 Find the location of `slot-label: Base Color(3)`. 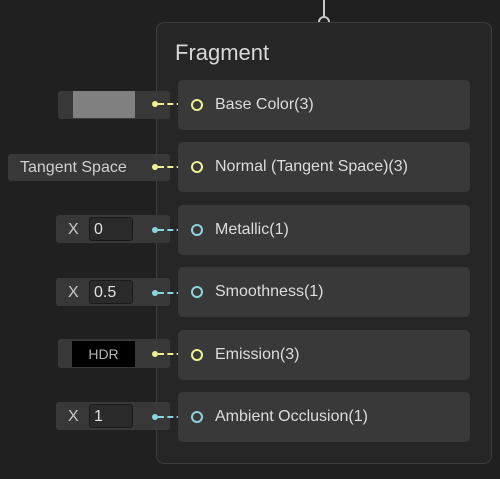

slot-label: Base Color(3) is located at coordinates (264, 104).